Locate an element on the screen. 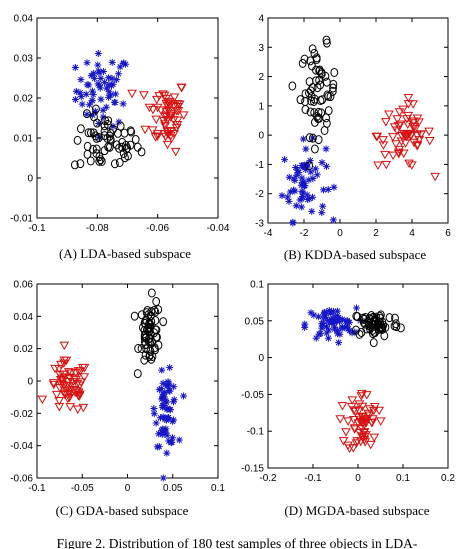 The image size is (474, 549). y-tick-label: -0.05 is located at coordinates (252, 395).